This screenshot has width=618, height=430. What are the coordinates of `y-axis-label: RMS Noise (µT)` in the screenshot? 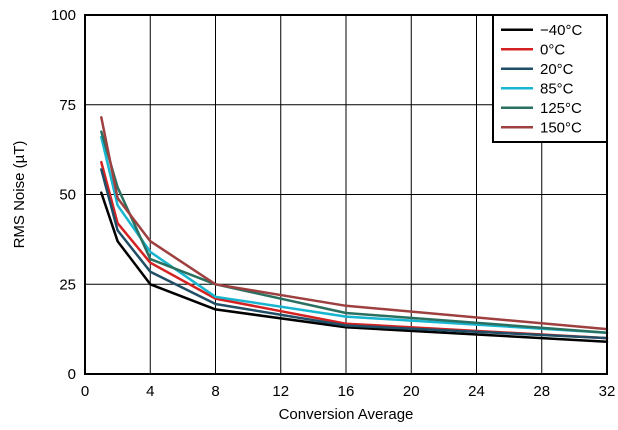 It's located at (19, 195).